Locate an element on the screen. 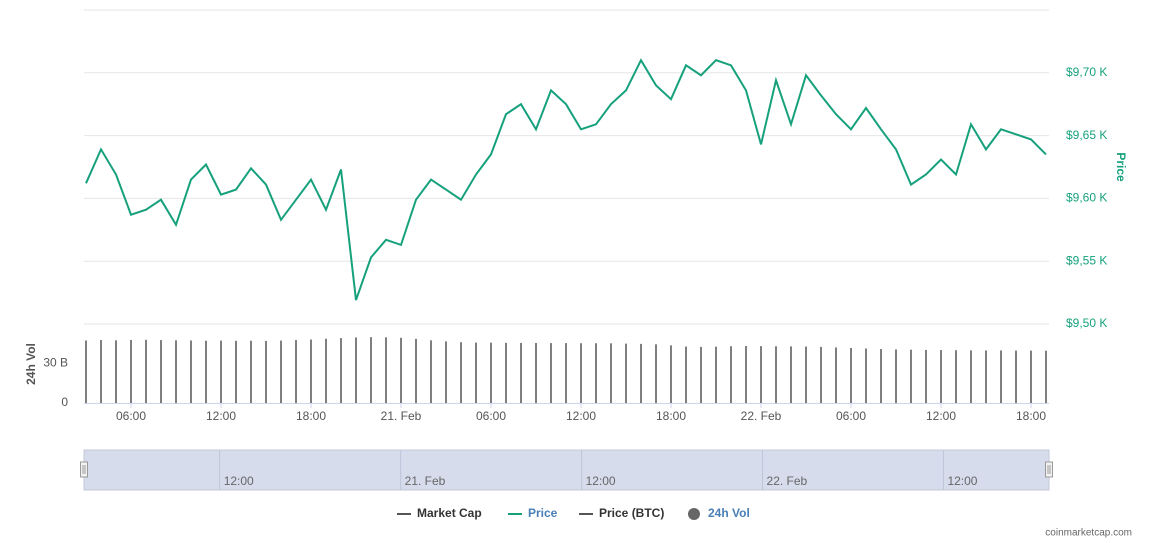  x-tick-label: 21. Feb is located at coordinates (401, 416).